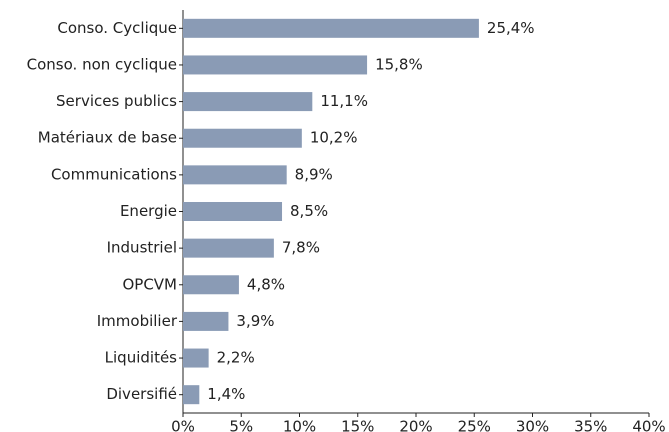 The image size is (669, 432). Describe the element at coordinates (415, 425) in the screenshot. I see `x-tick-label: 20%` at that location.